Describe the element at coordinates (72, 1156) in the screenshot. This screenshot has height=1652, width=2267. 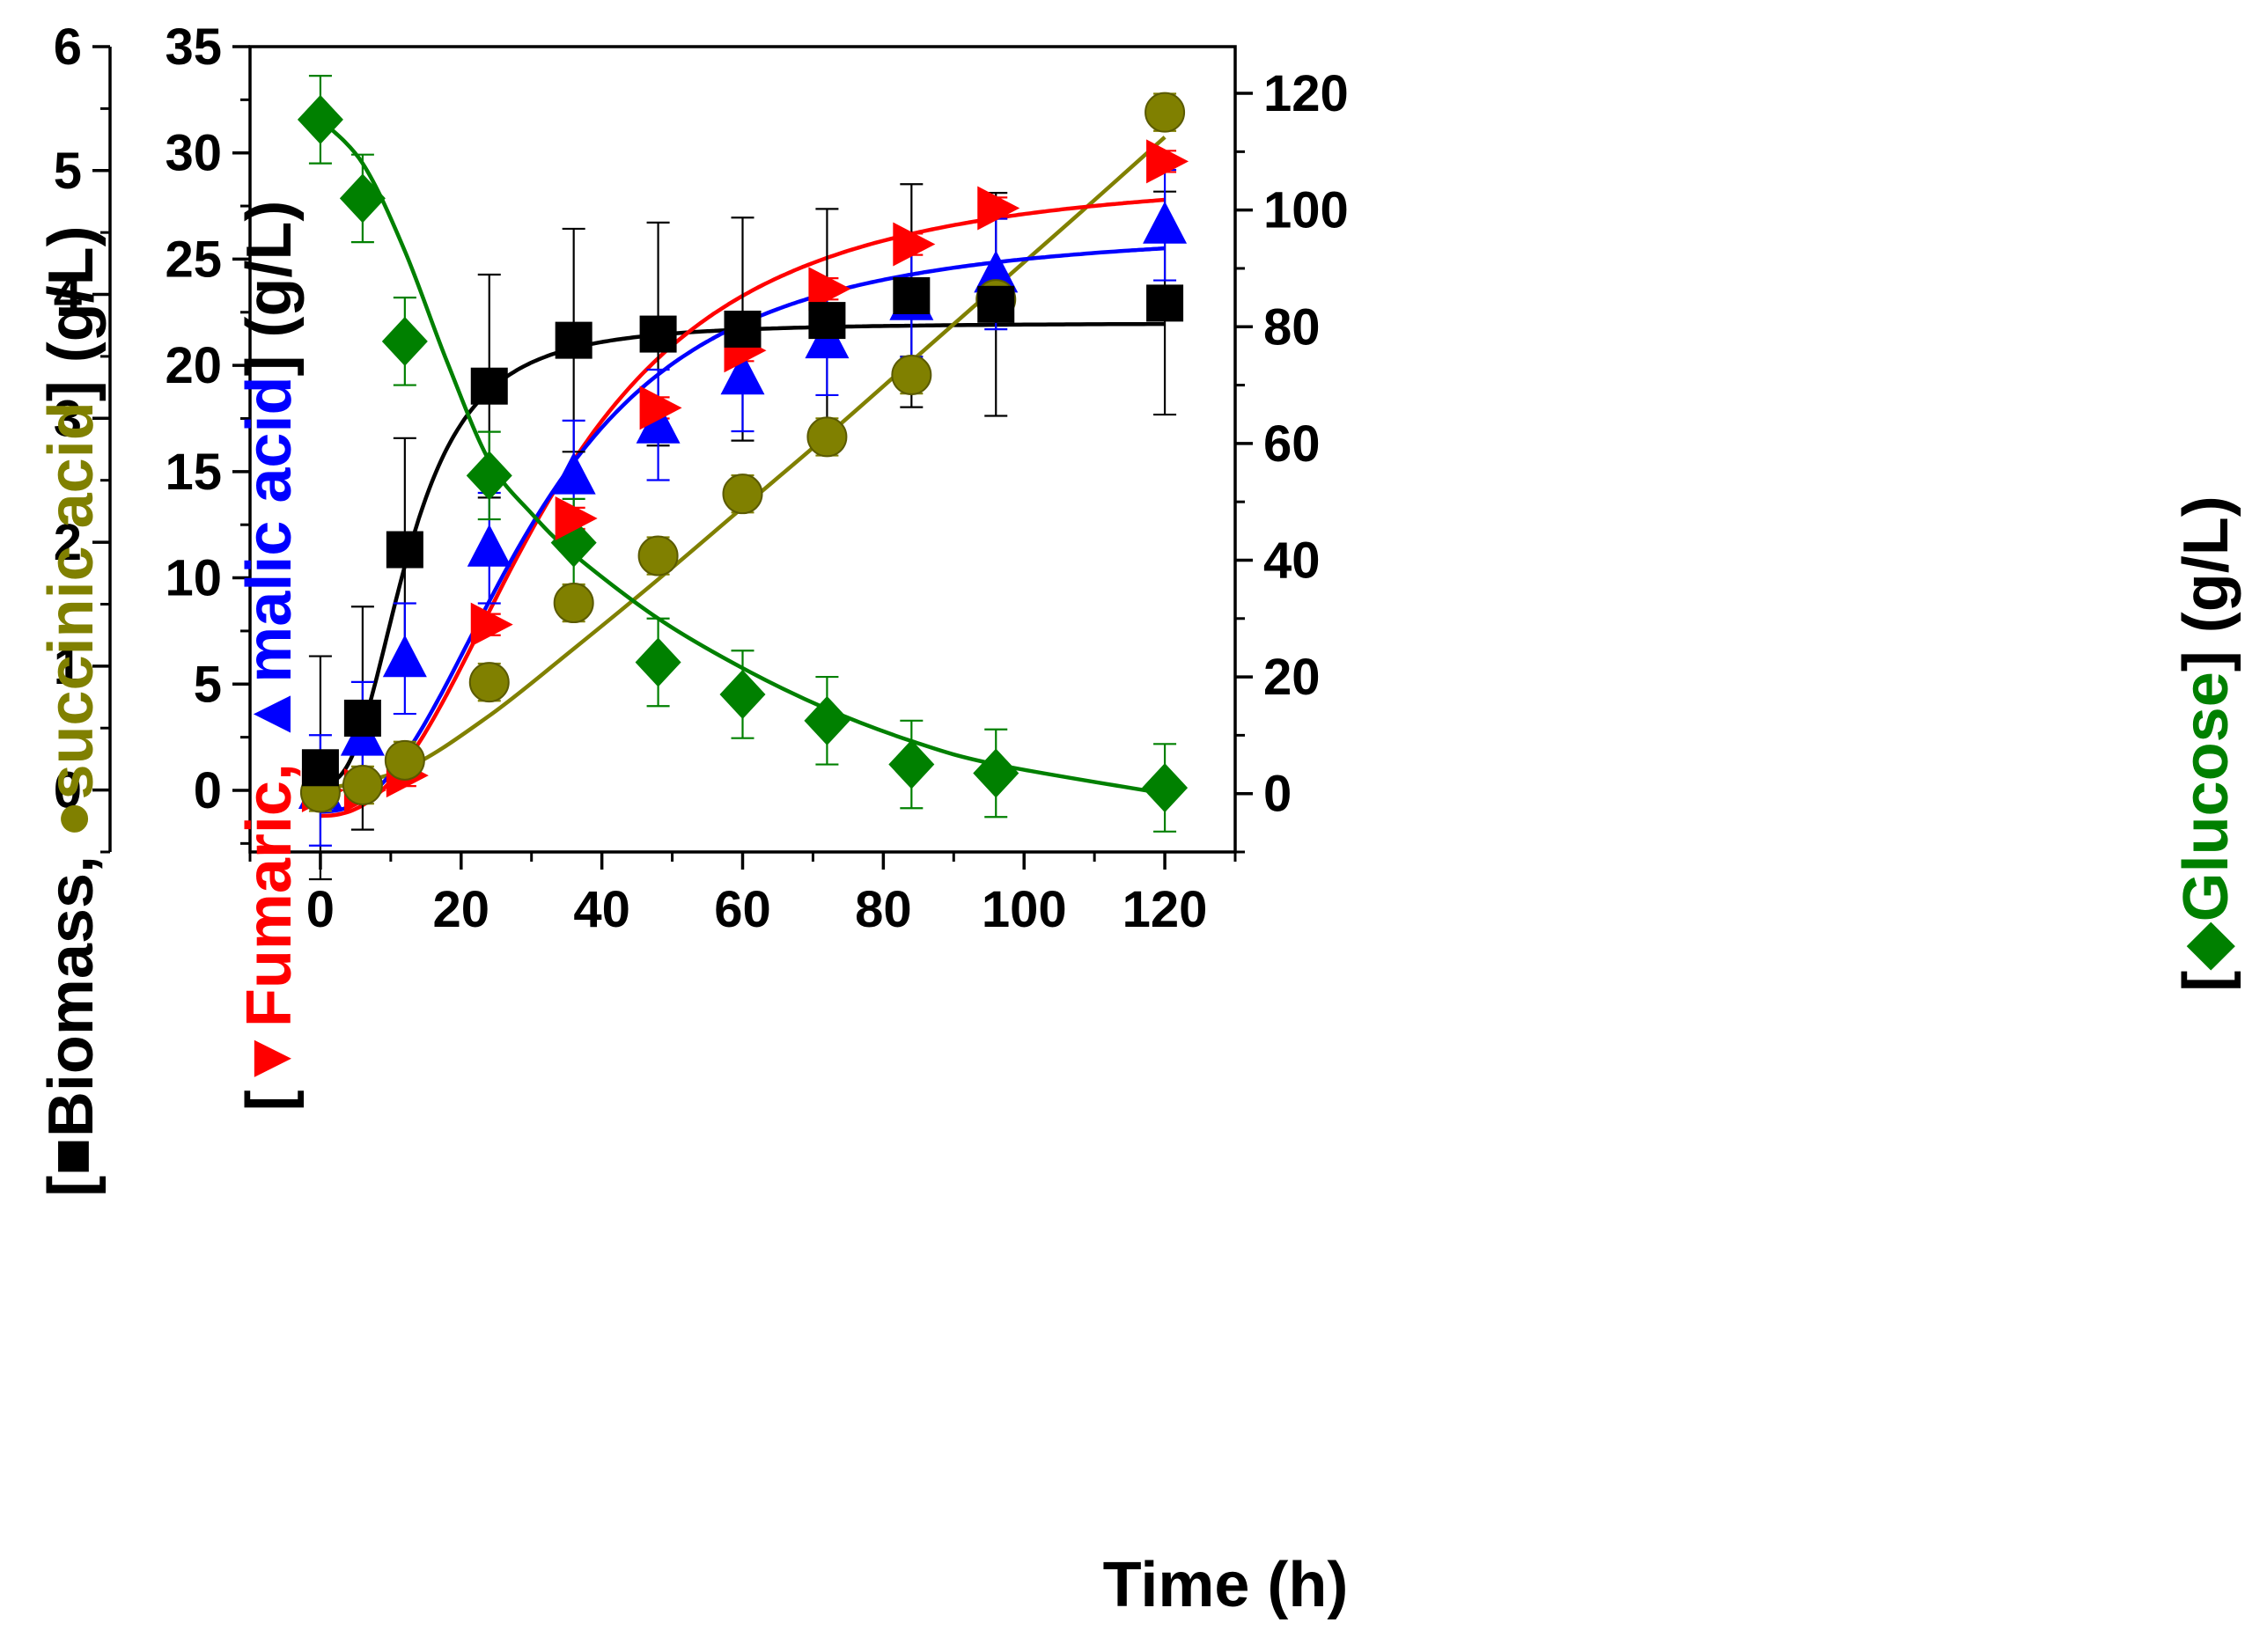
I see `y1-title-square-symbol: ■` at that location.